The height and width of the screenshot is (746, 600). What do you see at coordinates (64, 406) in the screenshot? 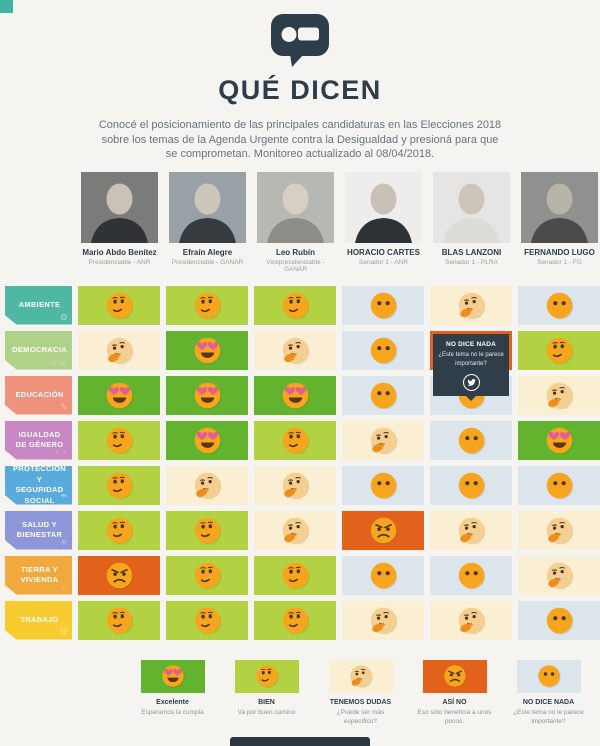
I see `pencil-icon: ✎` at bounding box center [64, 406].